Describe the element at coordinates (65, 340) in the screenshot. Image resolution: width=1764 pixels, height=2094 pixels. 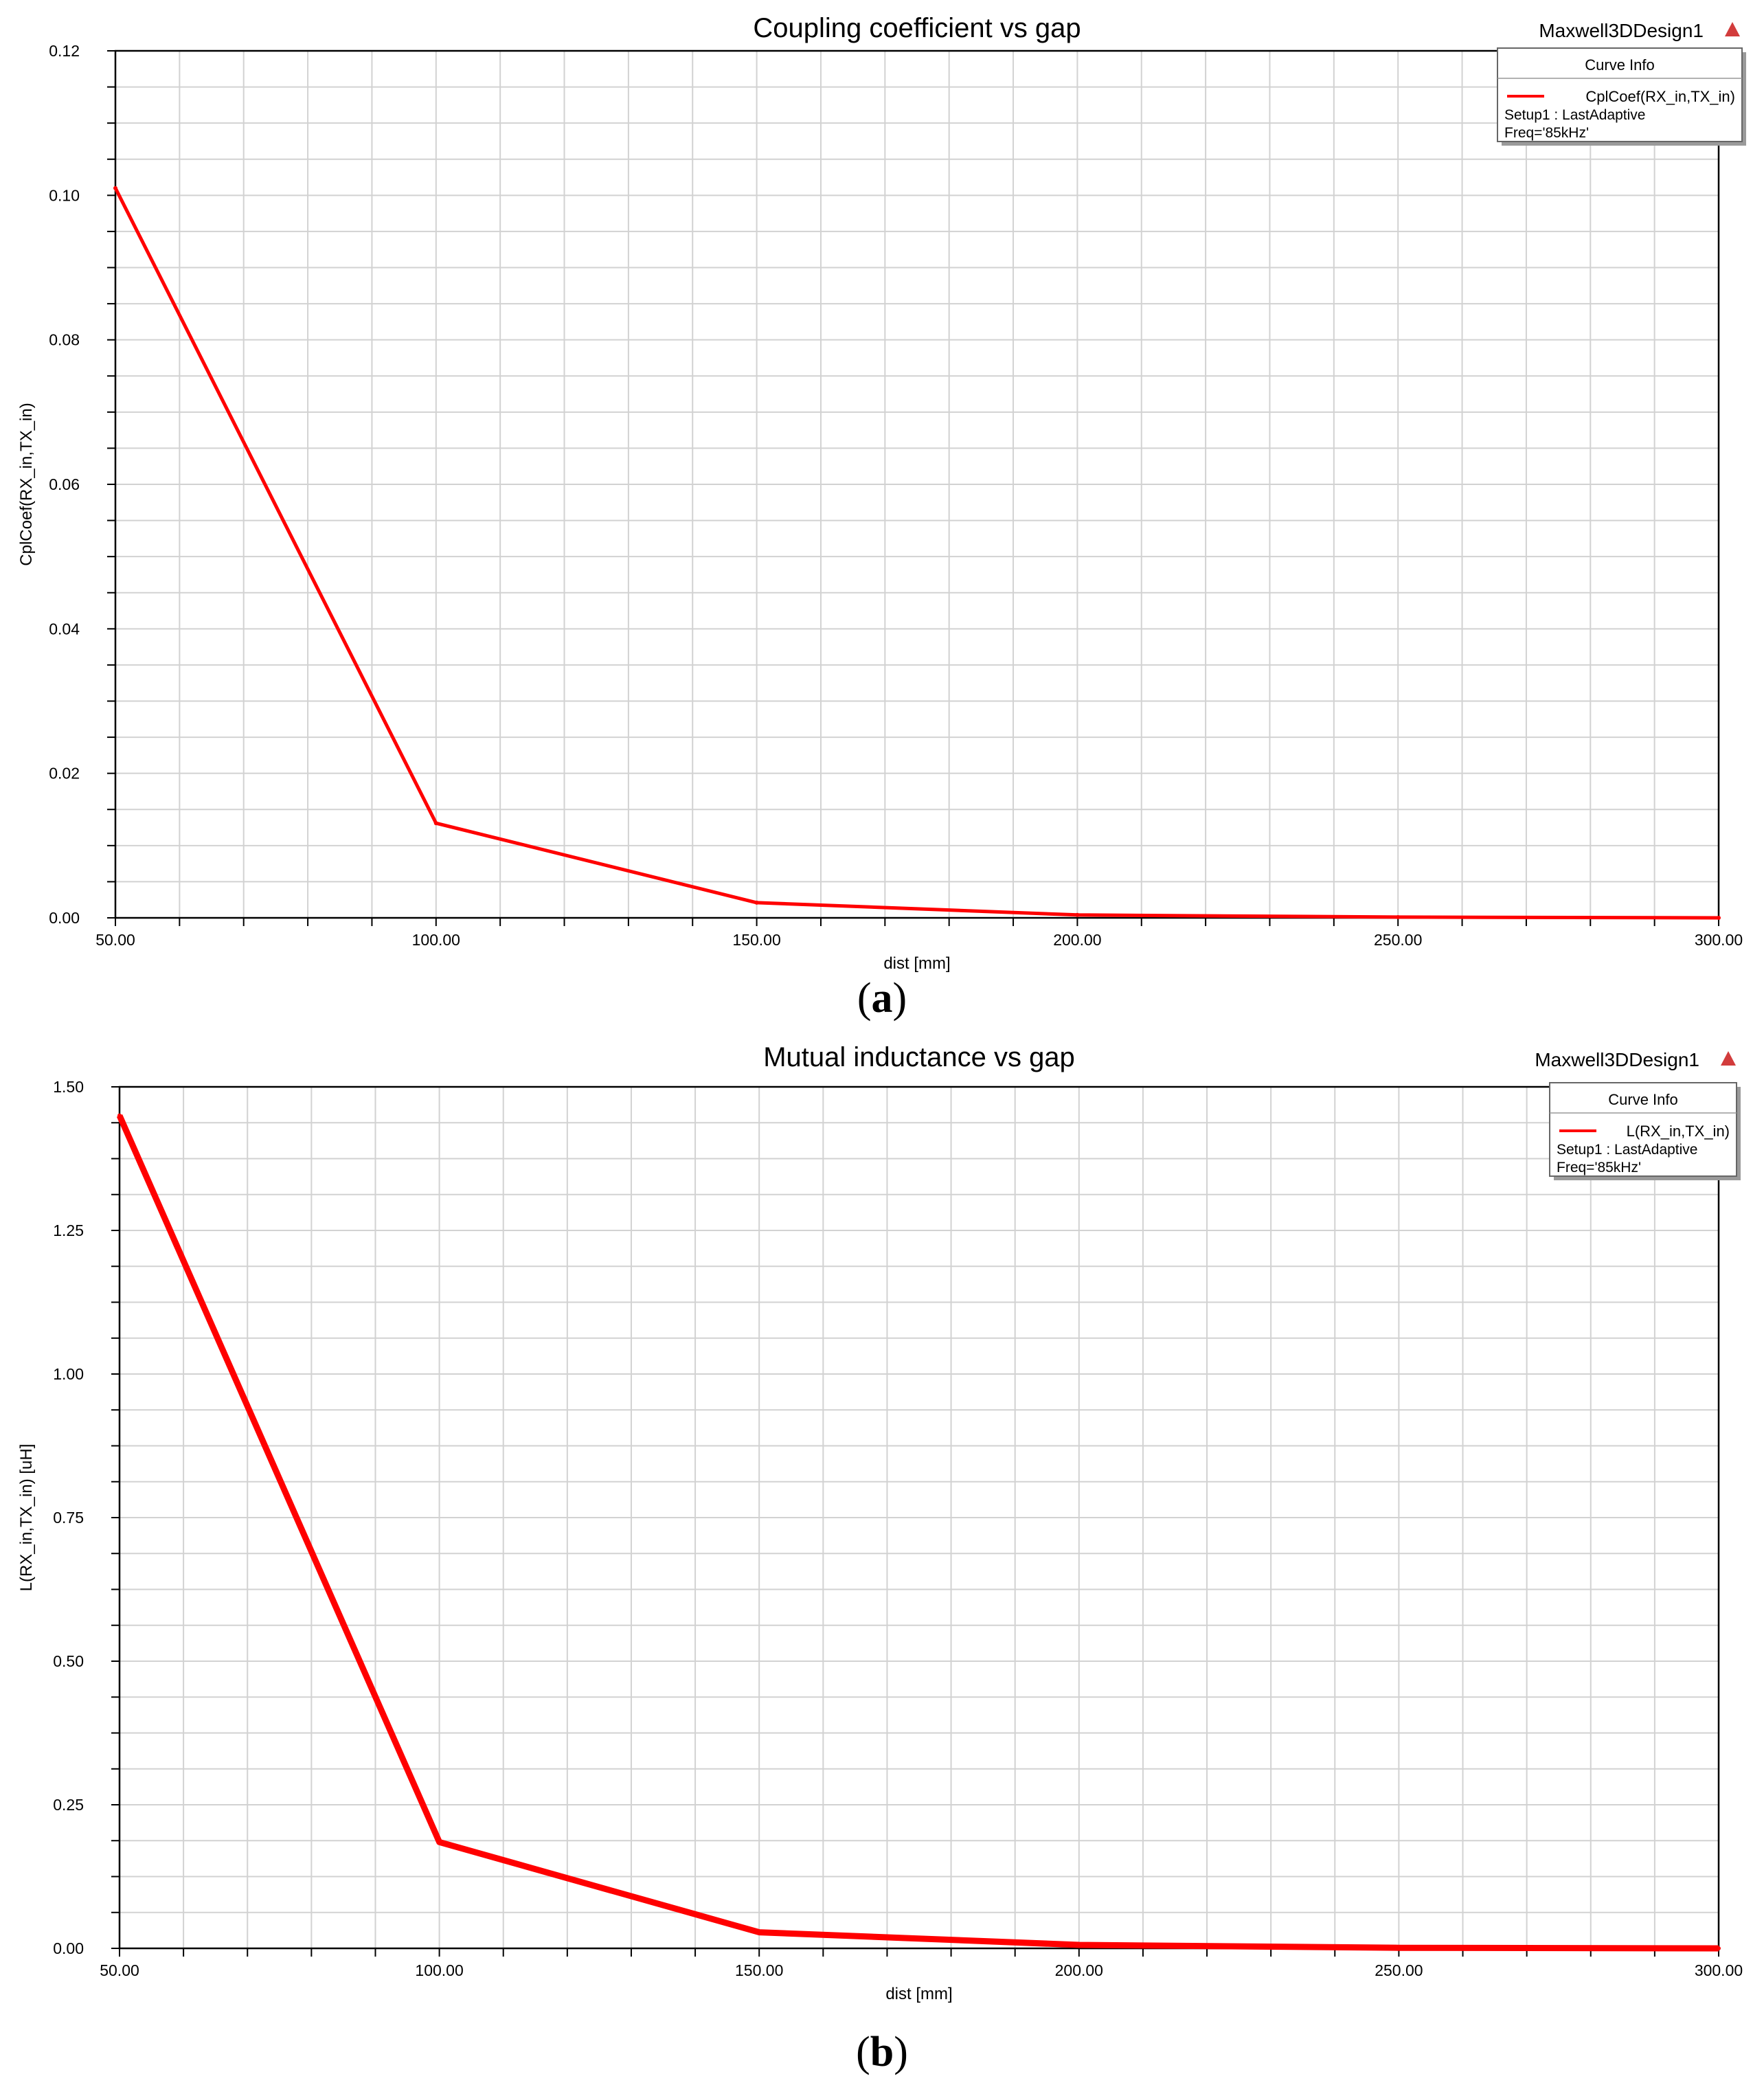
I see `y-tick-label: 0.08` at that location.